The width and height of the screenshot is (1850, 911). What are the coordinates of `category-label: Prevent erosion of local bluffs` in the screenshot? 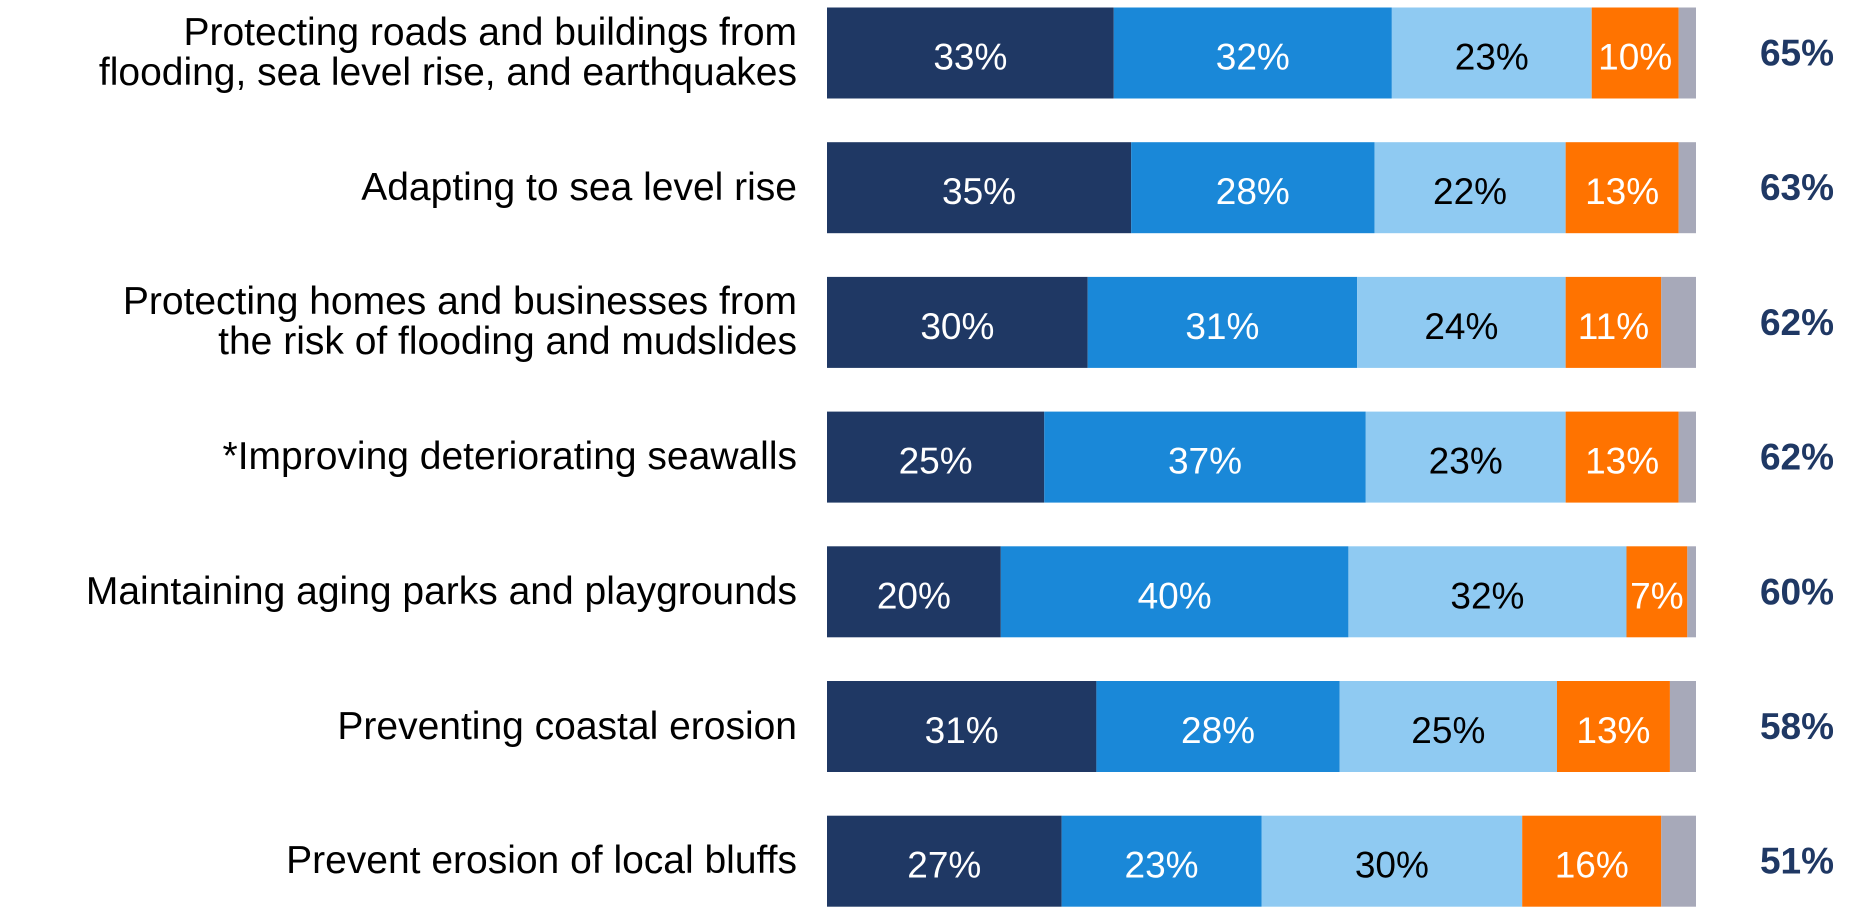 It's located at (541, 861).